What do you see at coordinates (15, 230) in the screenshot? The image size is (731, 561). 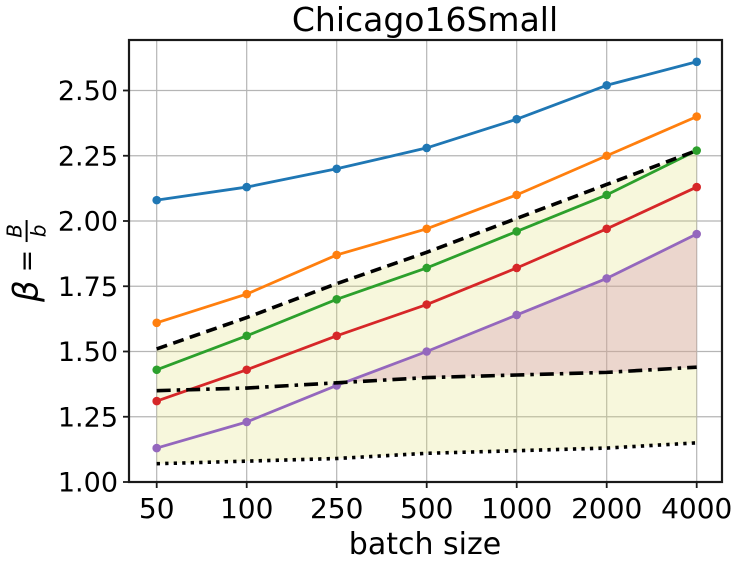 I see `fraction-numerator: B` at bounding box center [15, 230].